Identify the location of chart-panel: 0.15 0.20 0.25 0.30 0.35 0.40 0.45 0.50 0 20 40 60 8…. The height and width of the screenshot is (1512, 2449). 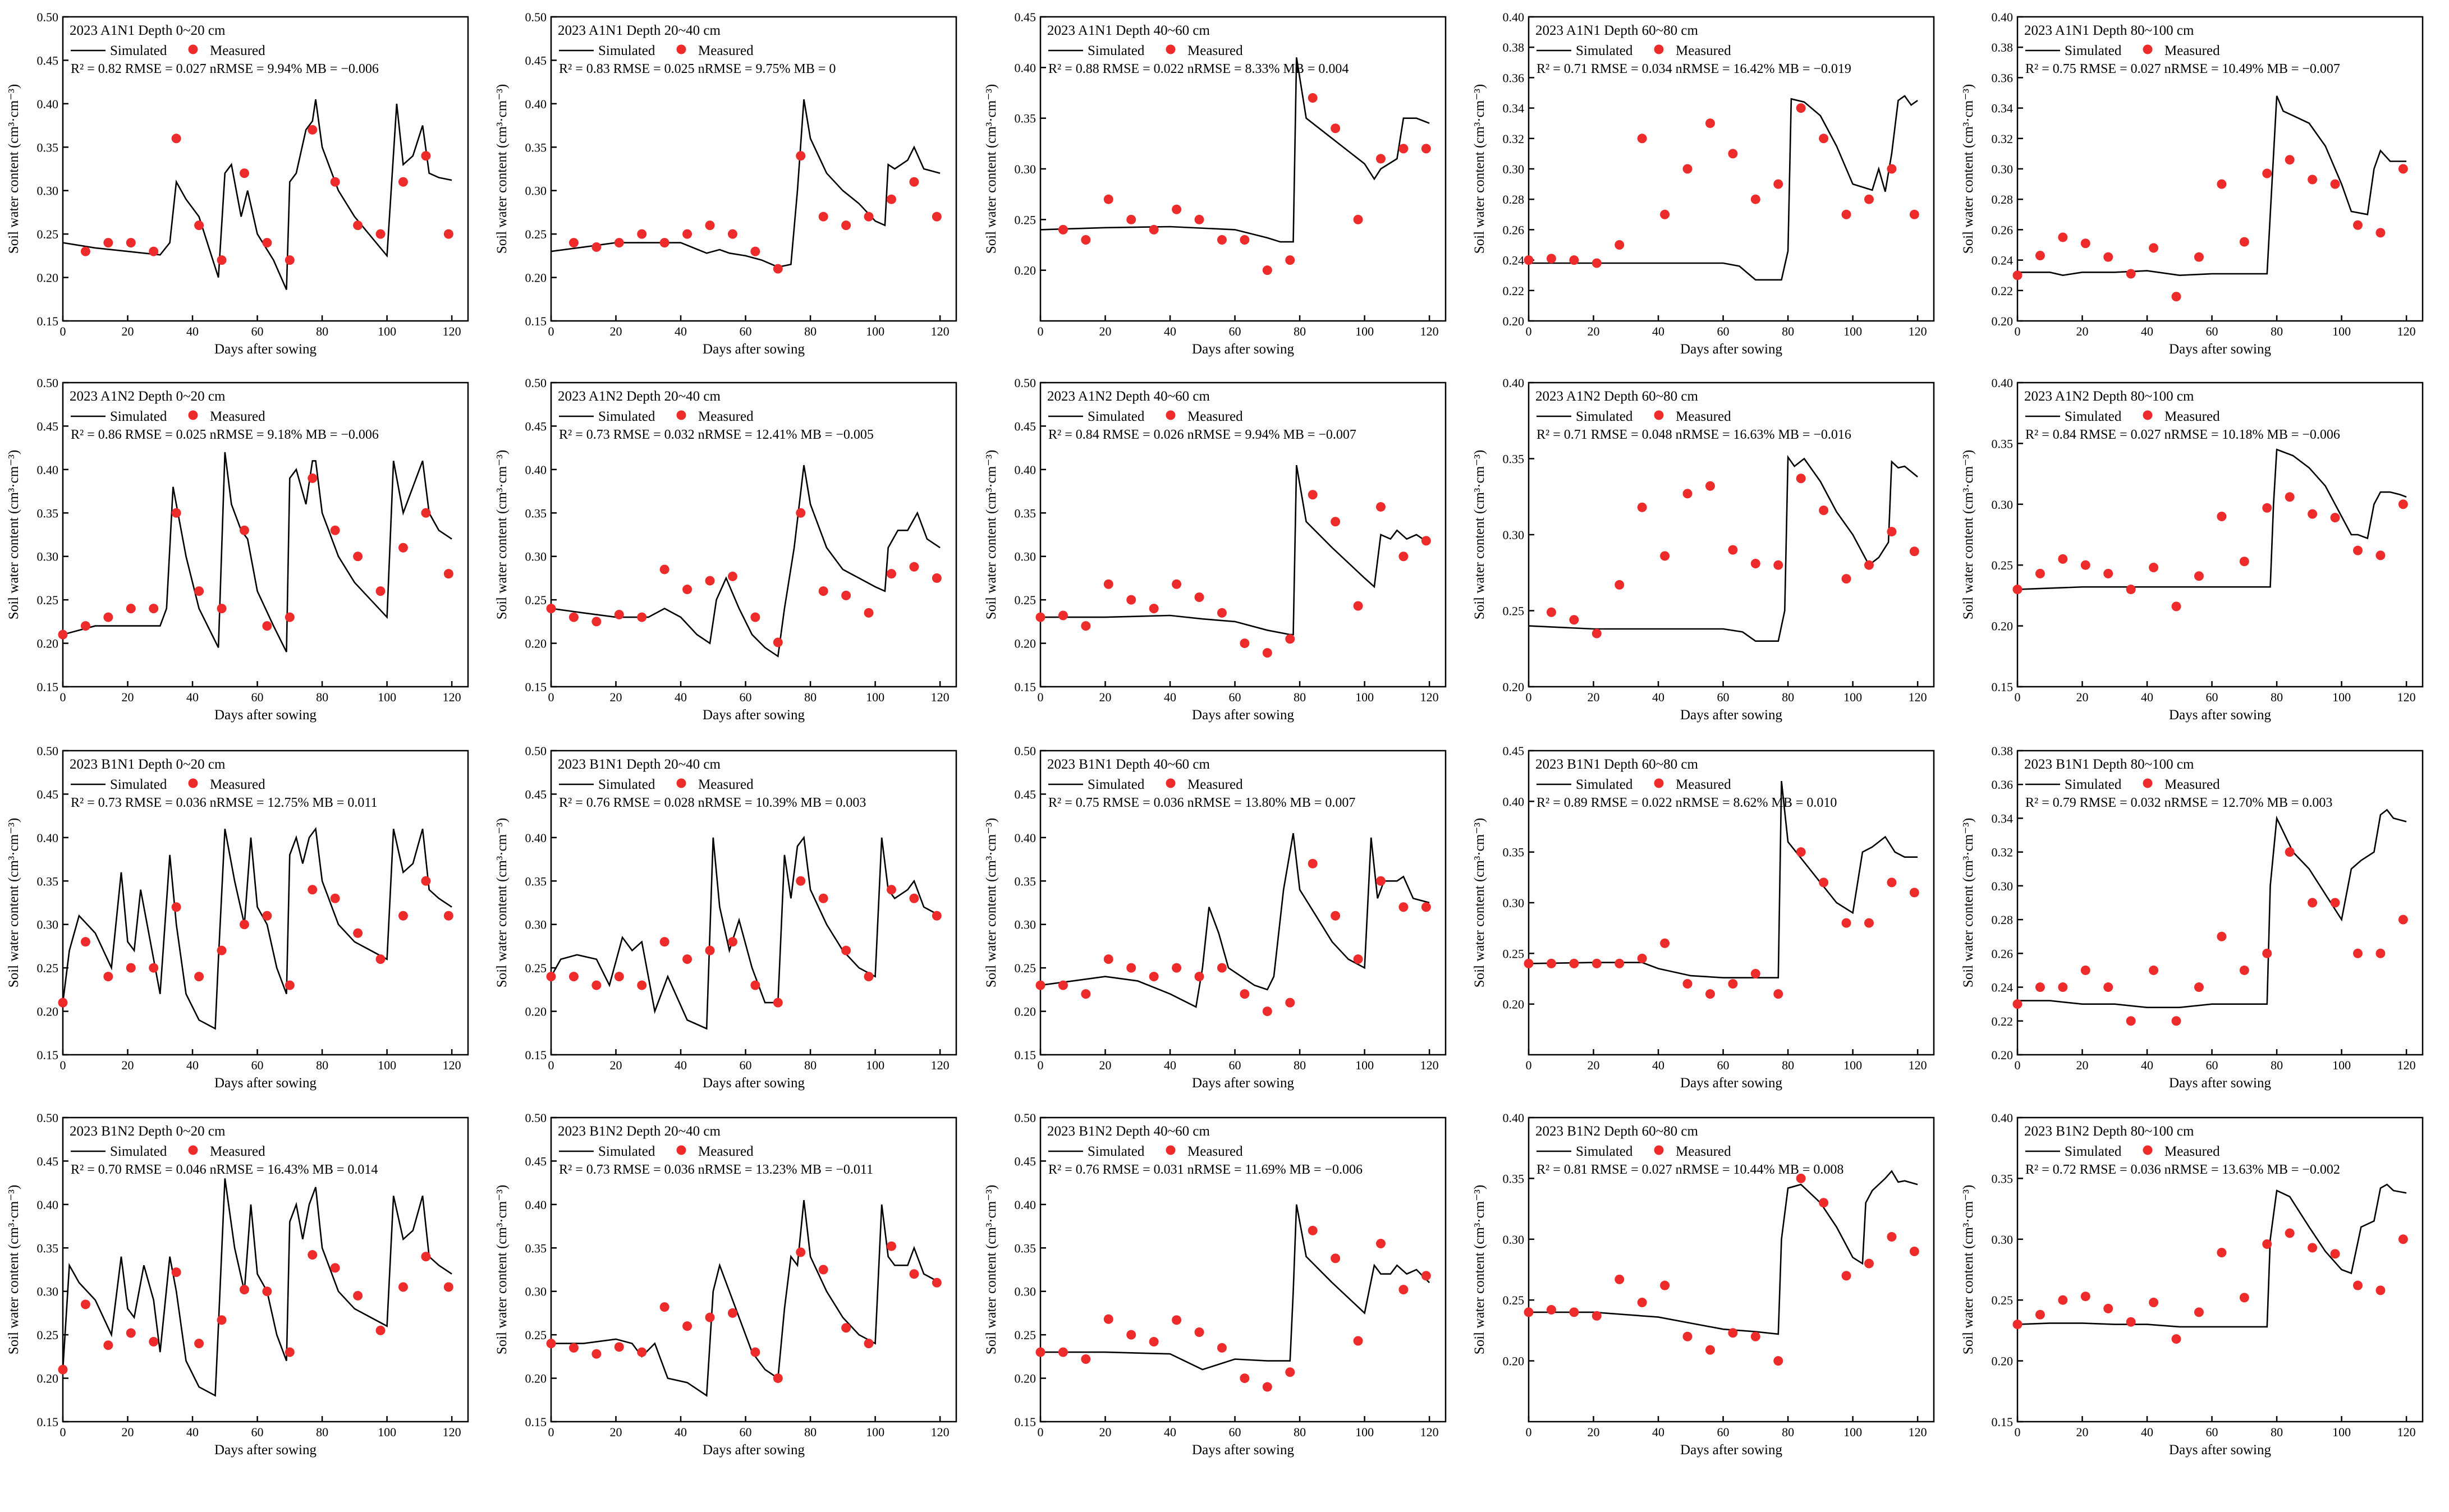
(1215, 549).